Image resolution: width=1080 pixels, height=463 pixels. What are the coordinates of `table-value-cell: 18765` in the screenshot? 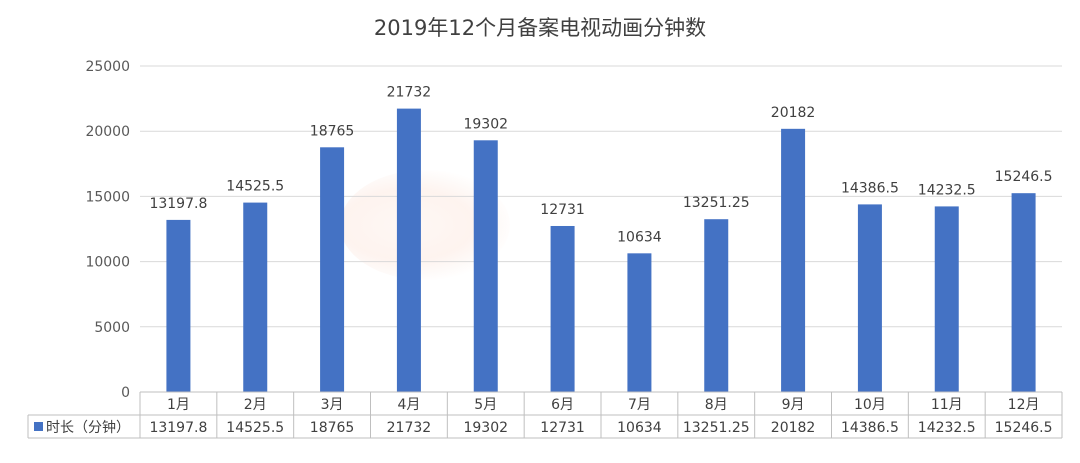 It's located at (332, 428).